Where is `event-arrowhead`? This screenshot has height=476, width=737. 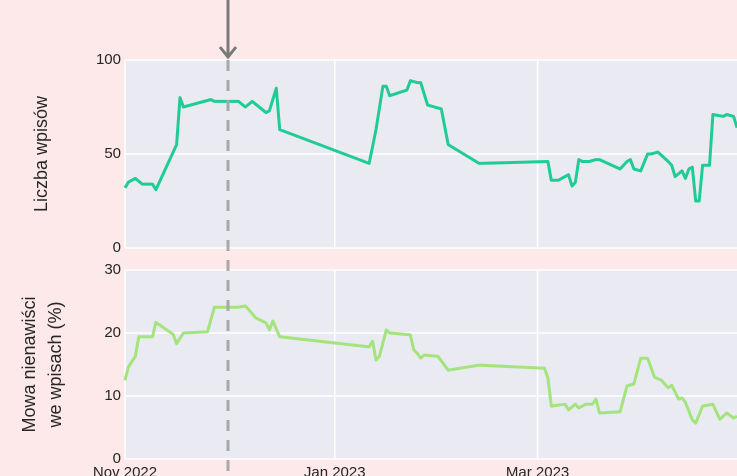 event-arrowhead is located at coordinates (228, 53).